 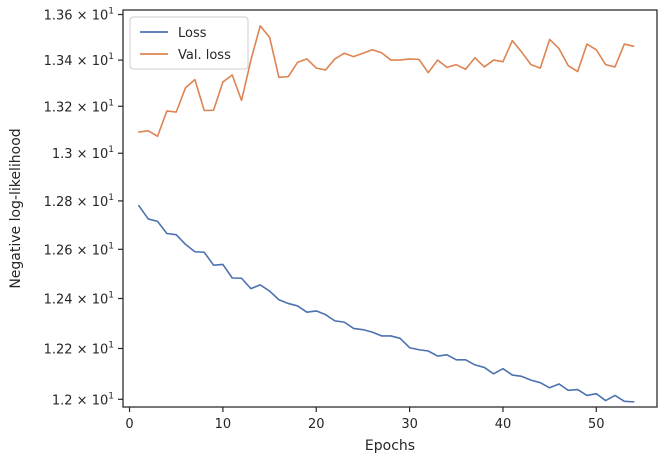 What do you see at coordinates (204, 55) in the screenshot?
I see `legend-entry: Val. loss` at bounding box center [204, 55].